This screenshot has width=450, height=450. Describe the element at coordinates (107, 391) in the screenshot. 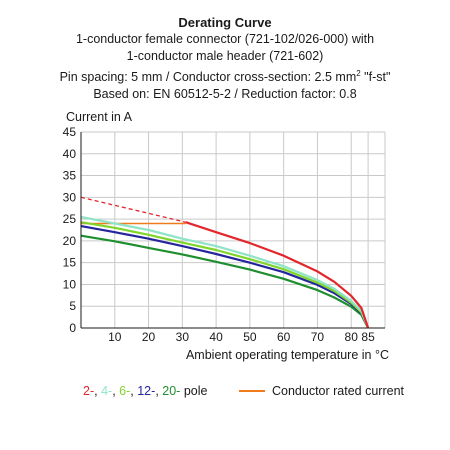

I see `legend-pole-text-2: 4-` at that location.